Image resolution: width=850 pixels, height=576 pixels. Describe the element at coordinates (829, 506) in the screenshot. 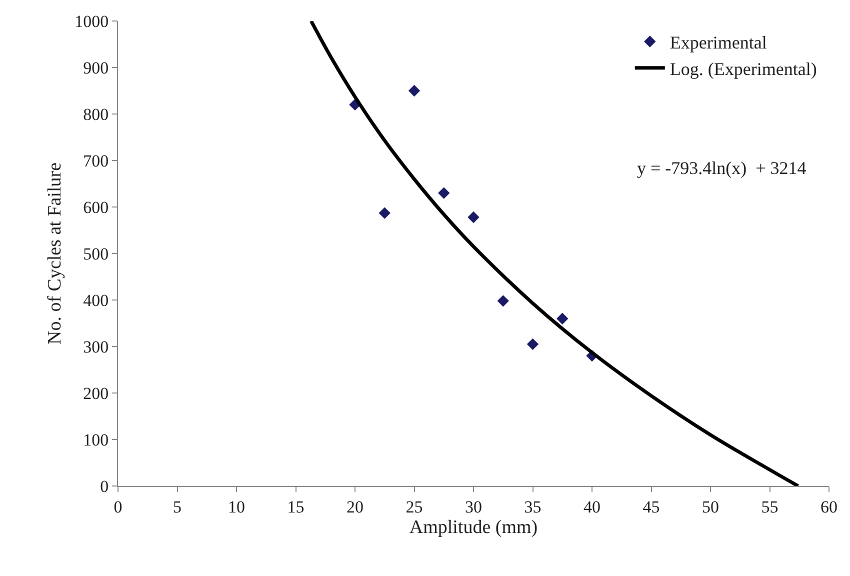

I see `x-tick-label: 60` at that location.